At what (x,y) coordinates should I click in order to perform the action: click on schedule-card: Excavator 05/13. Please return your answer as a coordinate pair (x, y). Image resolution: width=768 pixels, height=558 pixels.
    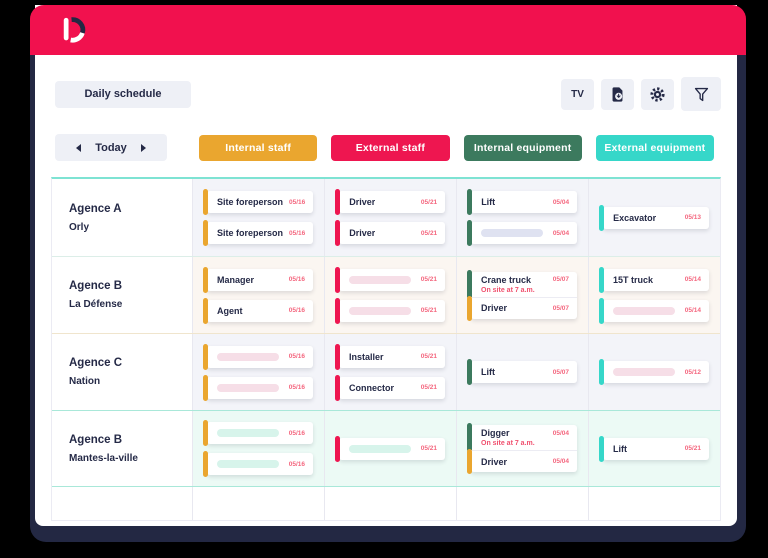
    Looking at the image, I should click on (654, 217).